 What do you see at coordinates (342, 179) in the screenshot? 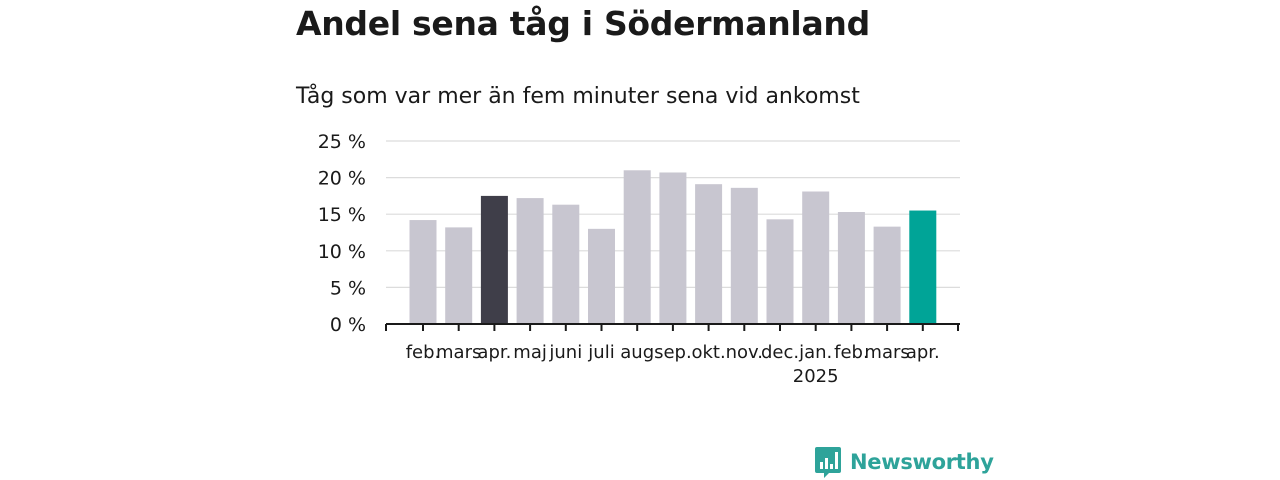
I see `y-tick-label: 20 %` at bounding box center [342, 179].